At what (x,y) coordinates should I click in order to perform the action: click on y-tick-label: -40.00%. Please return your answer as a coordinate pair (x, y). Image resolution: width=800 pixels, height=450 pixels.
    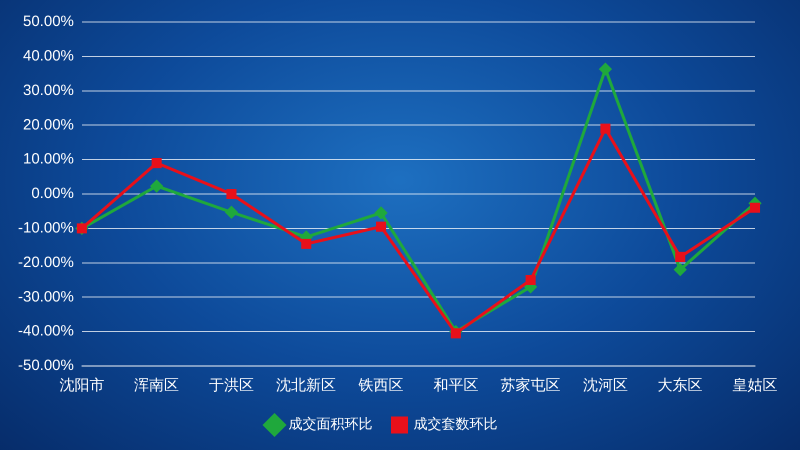
    Looking at the image, I should click on (46, 331).